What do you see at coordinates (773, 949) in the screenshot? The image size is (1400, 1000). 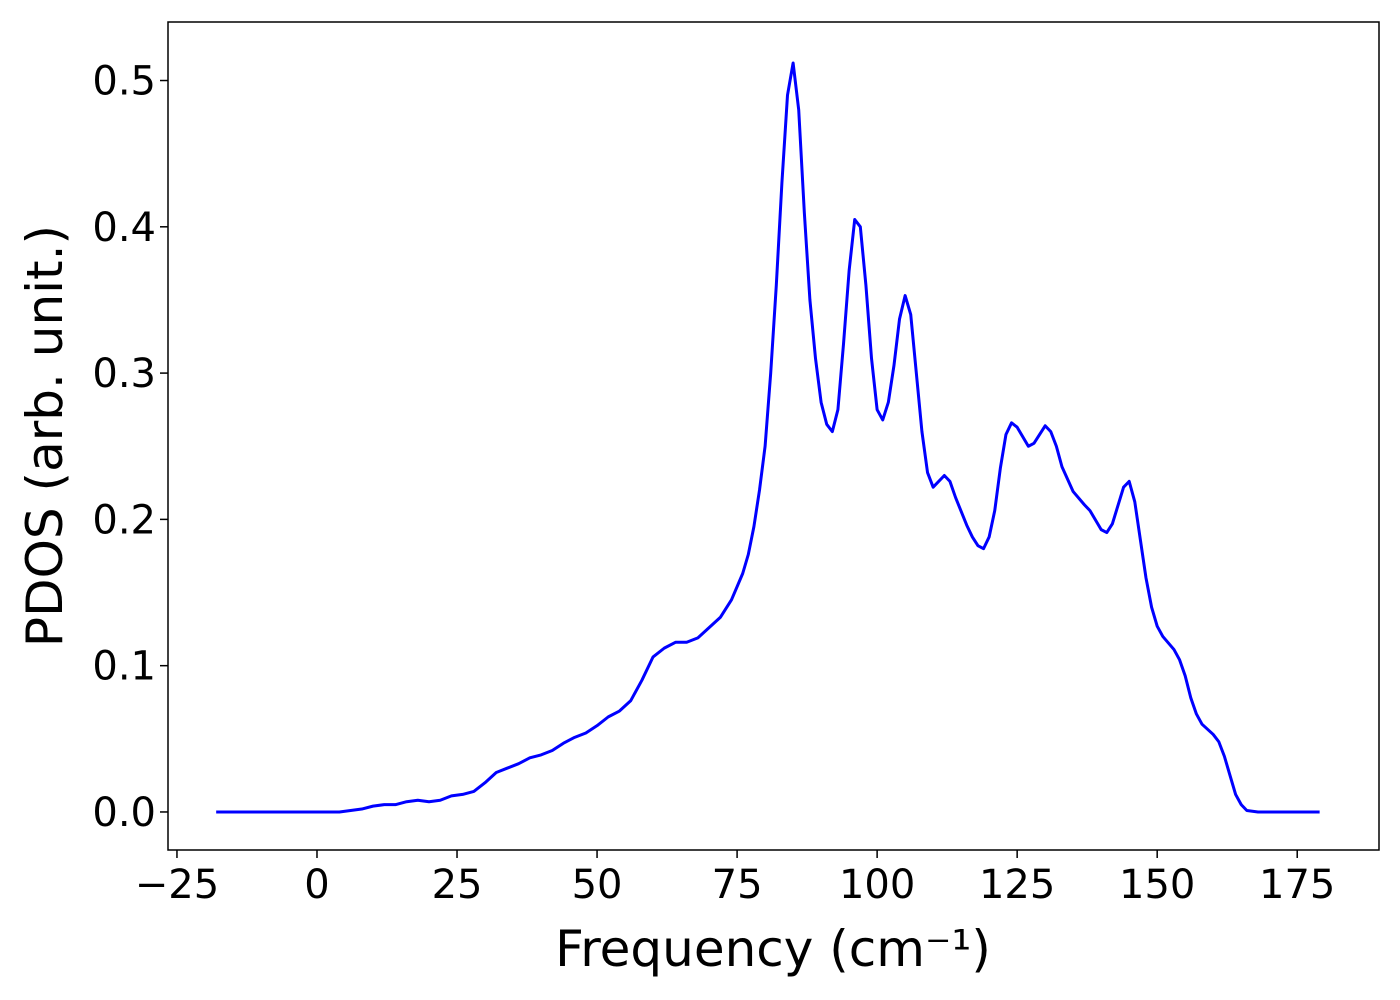 I see `x-axis-label: Frequency (cm⁻¹)` at bounding box center [773, 949].